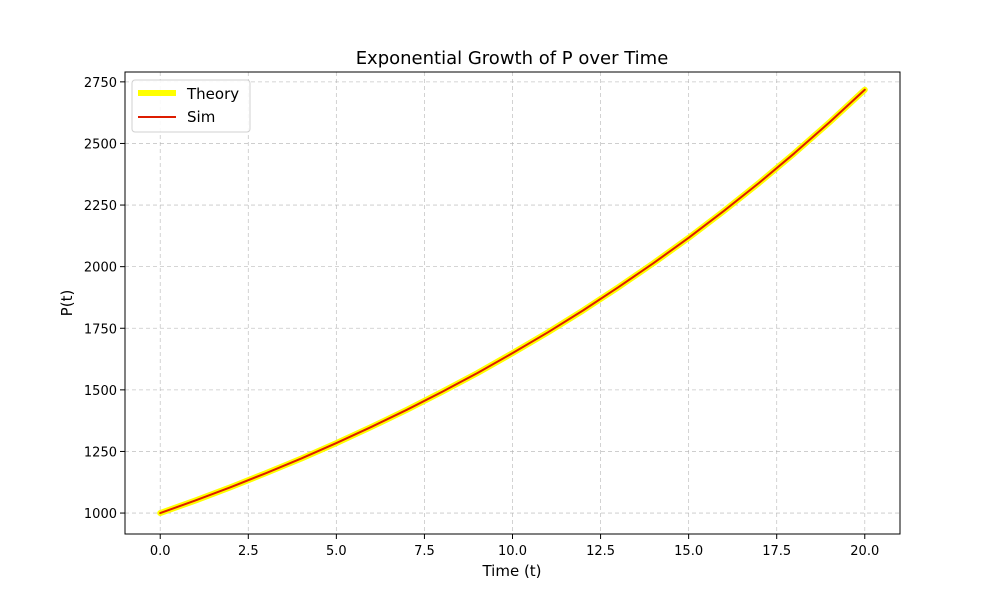  I want to click on x-tick-label: 2.5, so click(248, 551).